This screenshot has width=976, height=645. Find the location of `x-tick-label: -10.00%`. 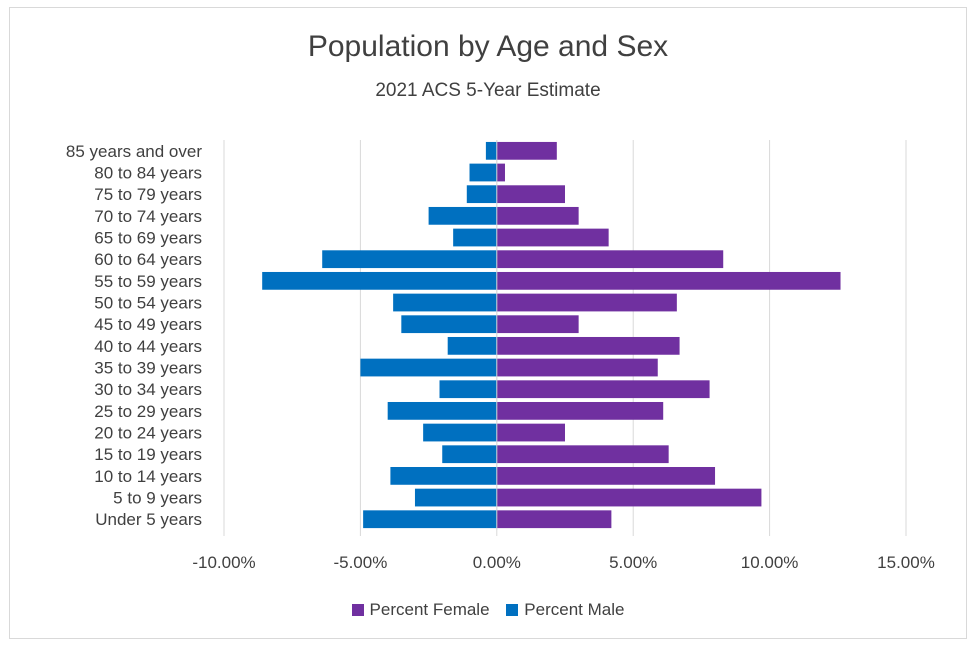

x-tick-label: -10.00% is located at coordinates (223, 562).